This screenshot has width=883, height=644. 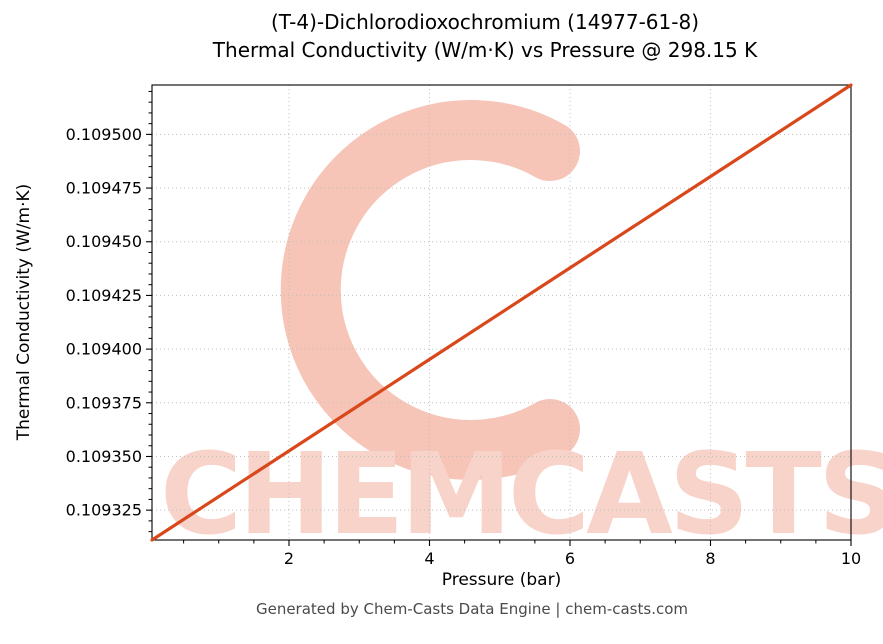 What do you see at coordinates (104, 349) in the screenshot?
I see `y-tick-label: 0.109400` at bounding box center [104, 349].